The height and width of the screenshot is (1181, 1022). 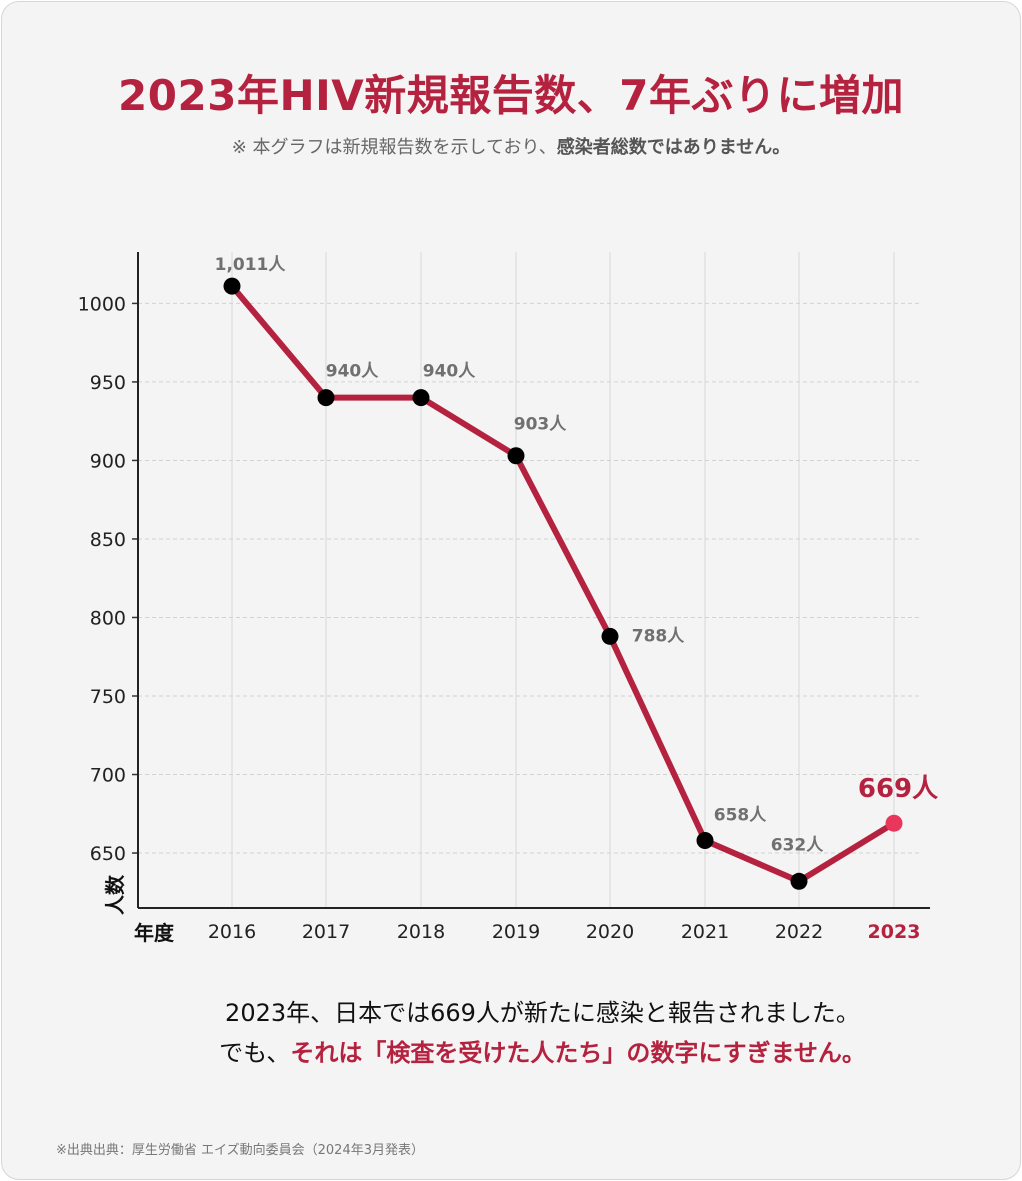 I want to click on x-tick-label: 2017, so click(x=326, y=932).